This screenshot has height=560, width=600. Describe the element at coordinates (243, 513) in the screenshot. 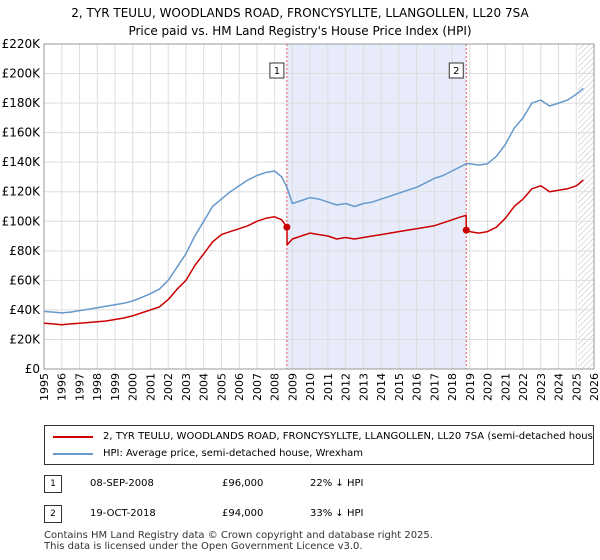

I see `transaction-price: £94,000` at that location.